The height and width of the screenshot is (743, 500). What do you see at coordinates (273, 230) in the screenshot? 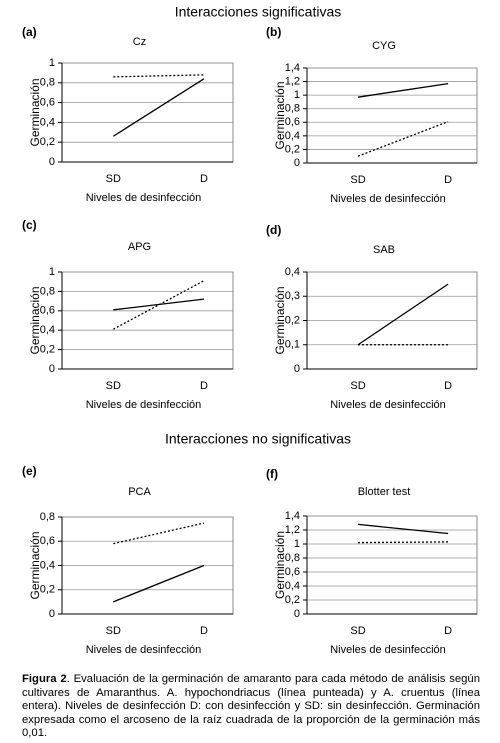
I see `panel-label: (d)` at bounding box center [273, 230].